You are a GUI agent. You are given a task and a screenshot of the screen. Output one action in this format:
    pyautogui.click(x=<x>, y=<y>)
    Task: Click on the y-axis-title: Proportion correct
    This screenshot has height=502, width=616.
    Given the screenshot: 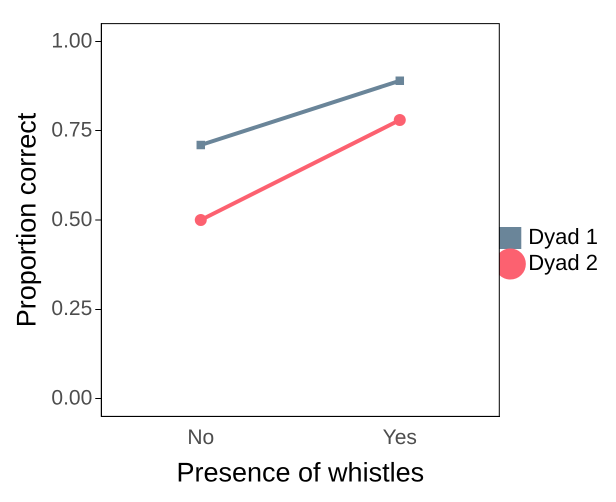 What is the action you would take?
    pyautogui.click(x=27, y=220)
    